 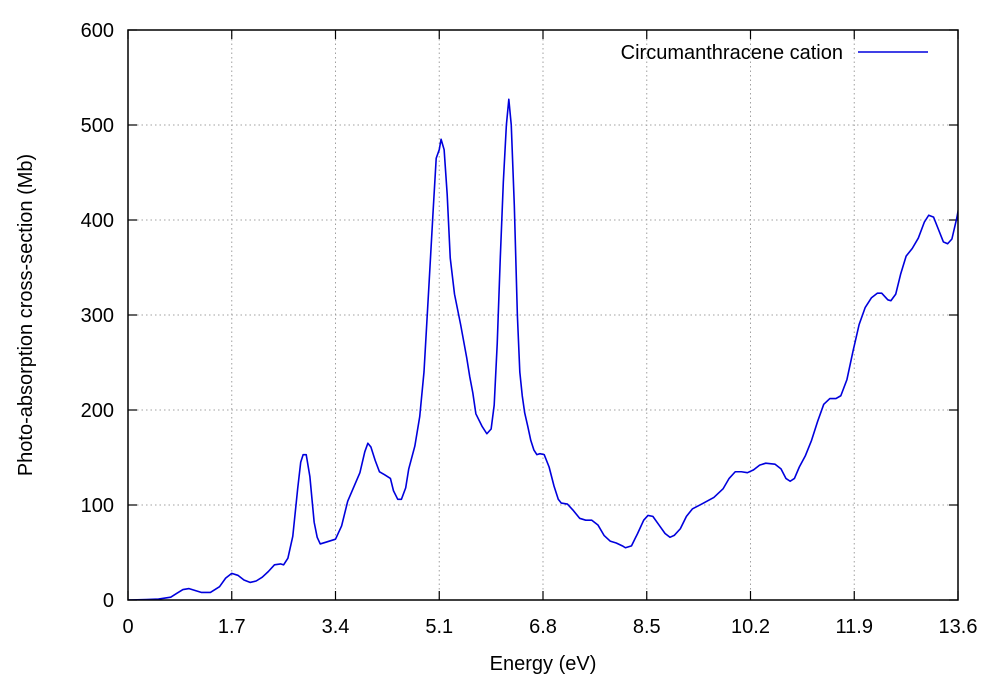 What do you see at coordinates (26, 315) in the screenshot?
I see `y-axis-label: Photo-absorption cross-section (Mb)` at bounding box center [26, 315].